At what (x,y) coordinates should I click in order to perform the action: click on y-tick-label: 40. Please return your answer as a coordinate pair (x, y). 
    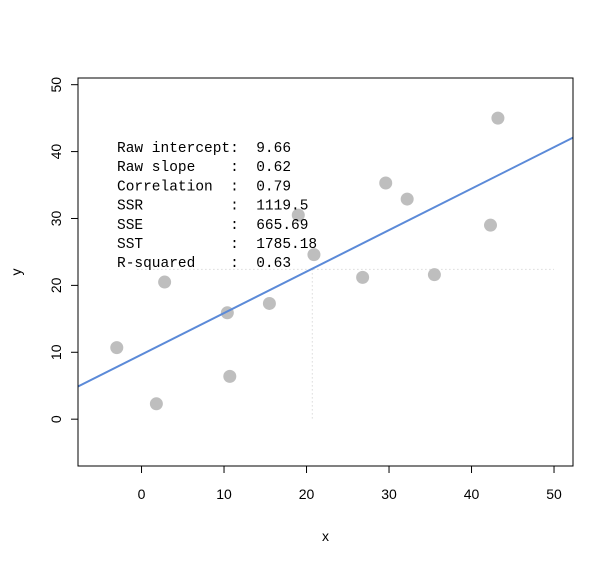
    Looking at the image, I should click on (56, 152).